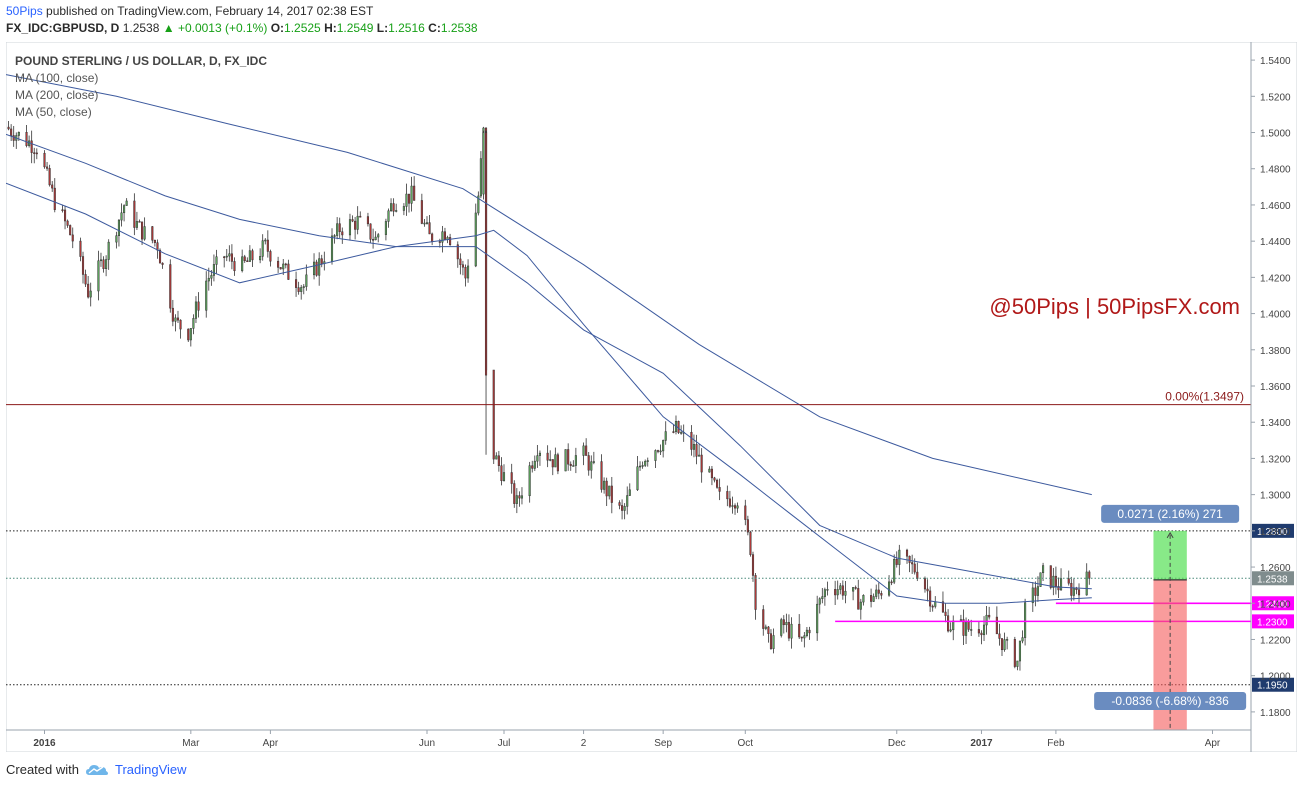 The height and width of the screenshot is (788, 1303). Describe the element at coordinates (63, 28) in the screenshot. I see `symbol-label: FX_IDC:GBPUSD, D` at that location.